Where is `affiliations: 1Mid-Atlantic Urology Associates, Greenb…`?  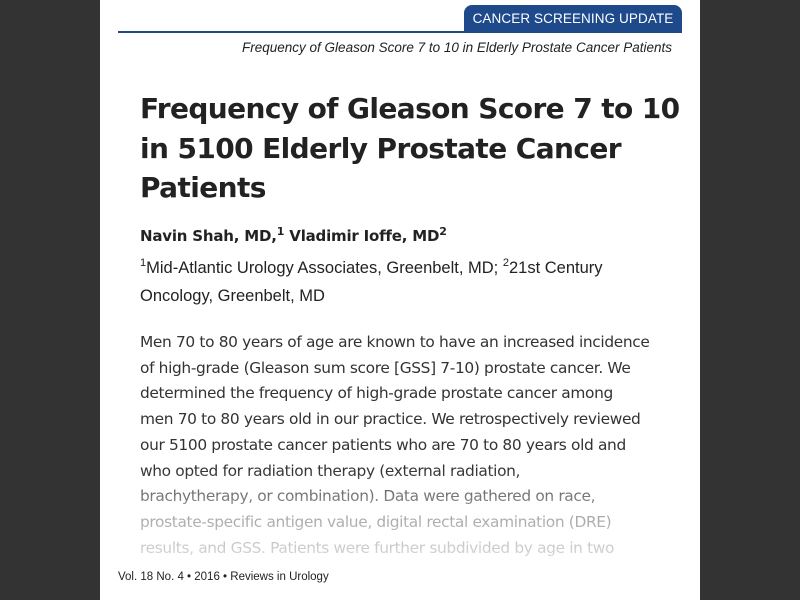 affiliations: 1Mid-Atlantic Urology Associates, Greenb… is located at coordinates (410, 282).